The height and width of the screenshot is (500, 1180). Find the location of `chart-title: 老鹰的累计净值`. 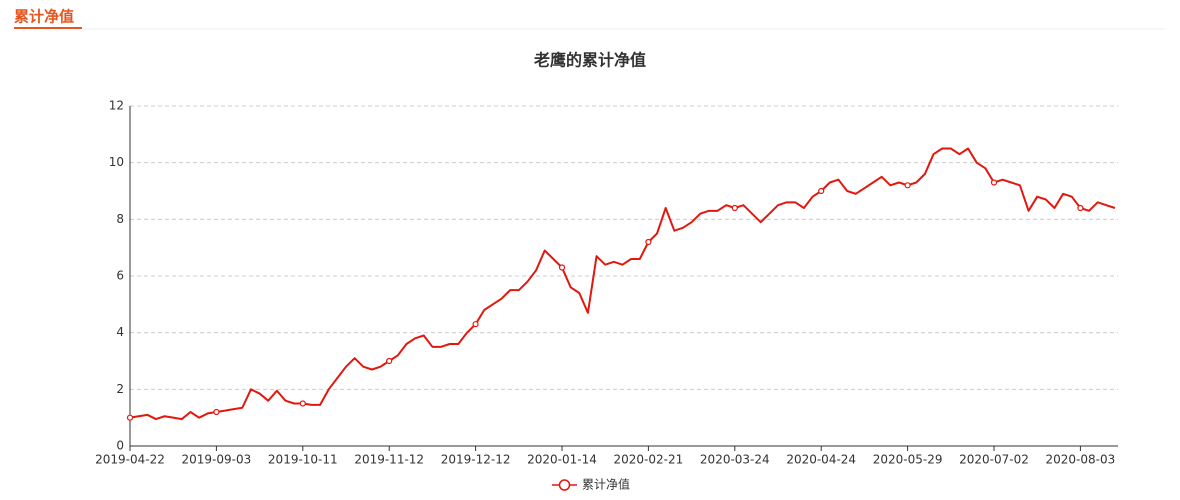

chart-title: 老鹰的累计净值 is located at coordinates (589, 60).